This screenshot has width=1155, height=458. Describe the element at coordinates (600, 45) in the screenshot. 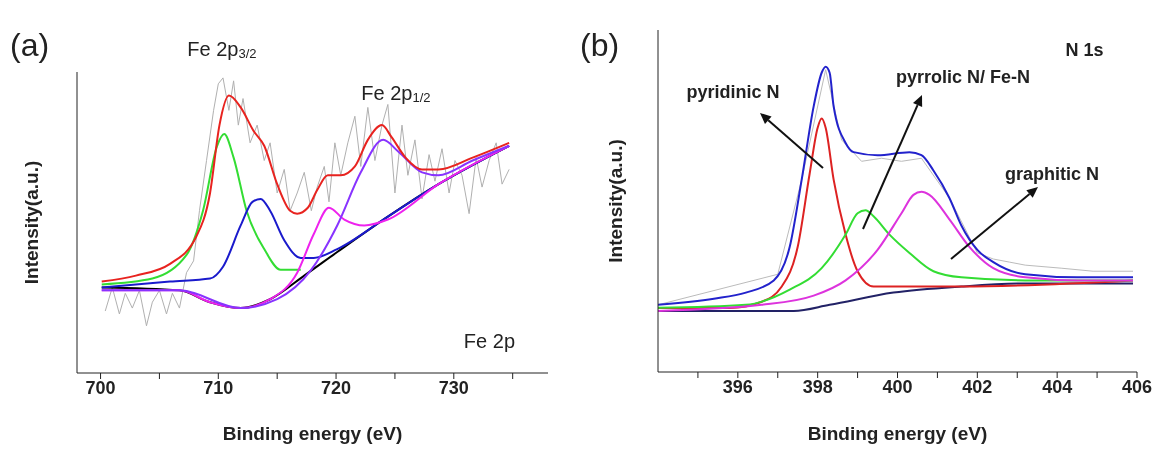

I see `chart-title: (b)` at that location.